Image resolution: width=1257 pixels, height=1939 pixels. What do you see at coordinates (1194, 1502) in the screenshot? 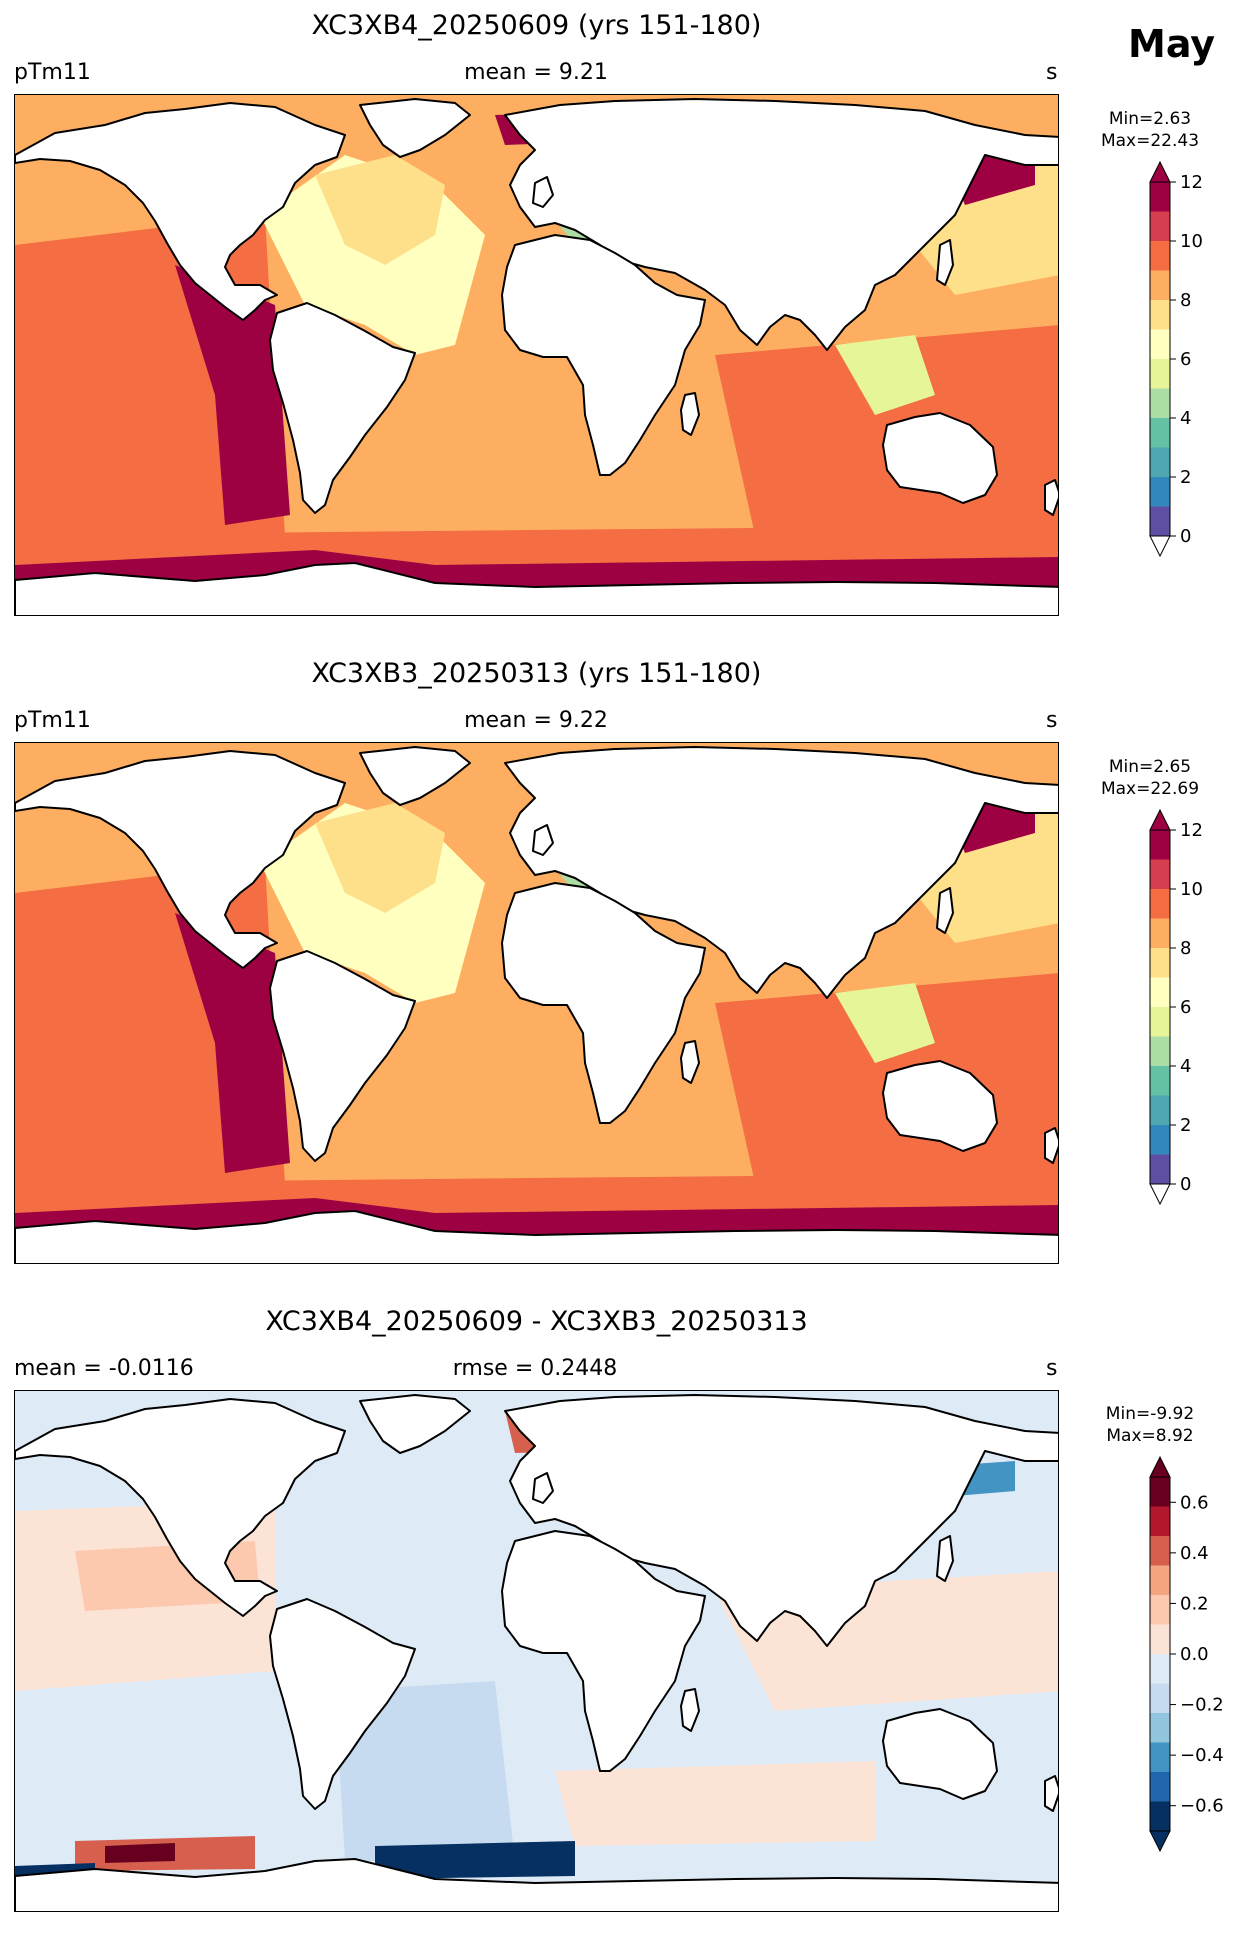
I see `colorbar-tick-label: 0.6` at bounding box center [1194, 1502].